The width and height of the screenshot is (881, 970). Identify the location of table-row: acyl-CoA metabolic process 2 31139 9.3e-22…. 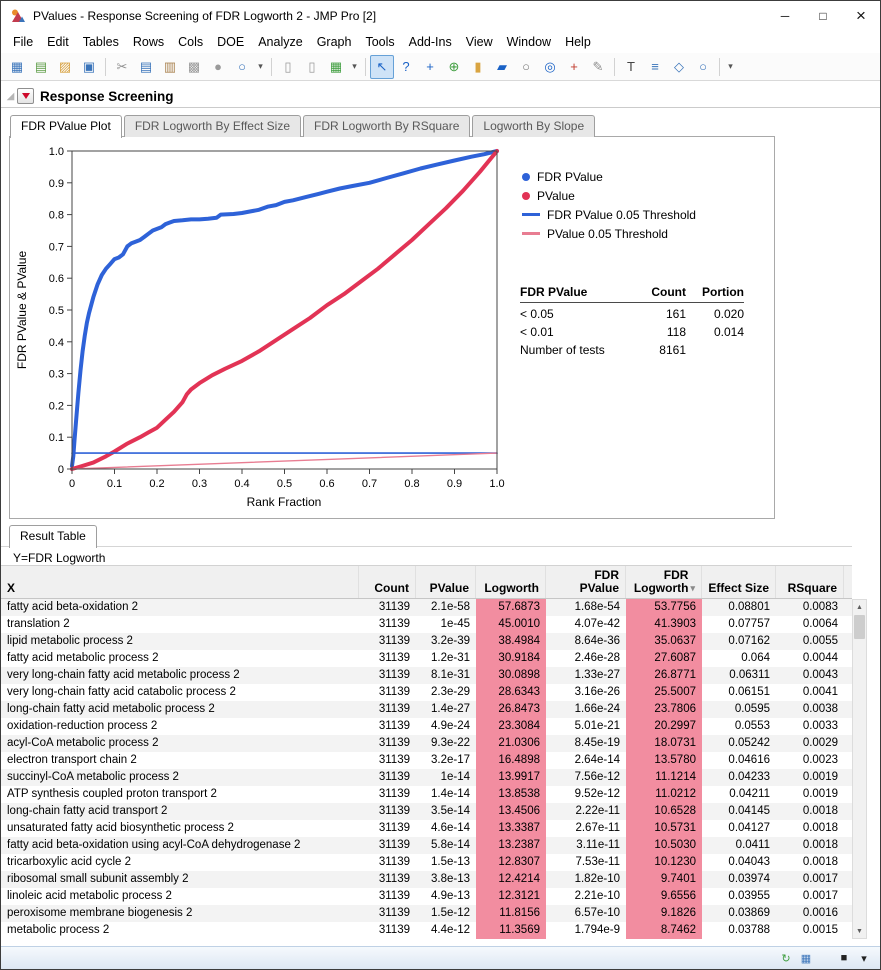
(426, 743).